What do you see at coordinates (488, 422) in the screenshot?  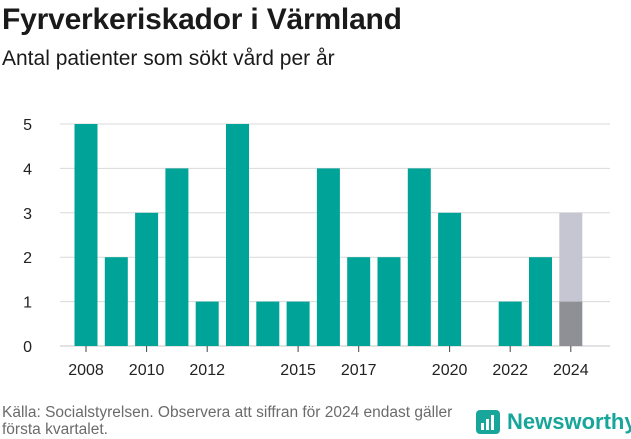 I see `newsworthy-logo-icon` at bounding box center [488, 422].